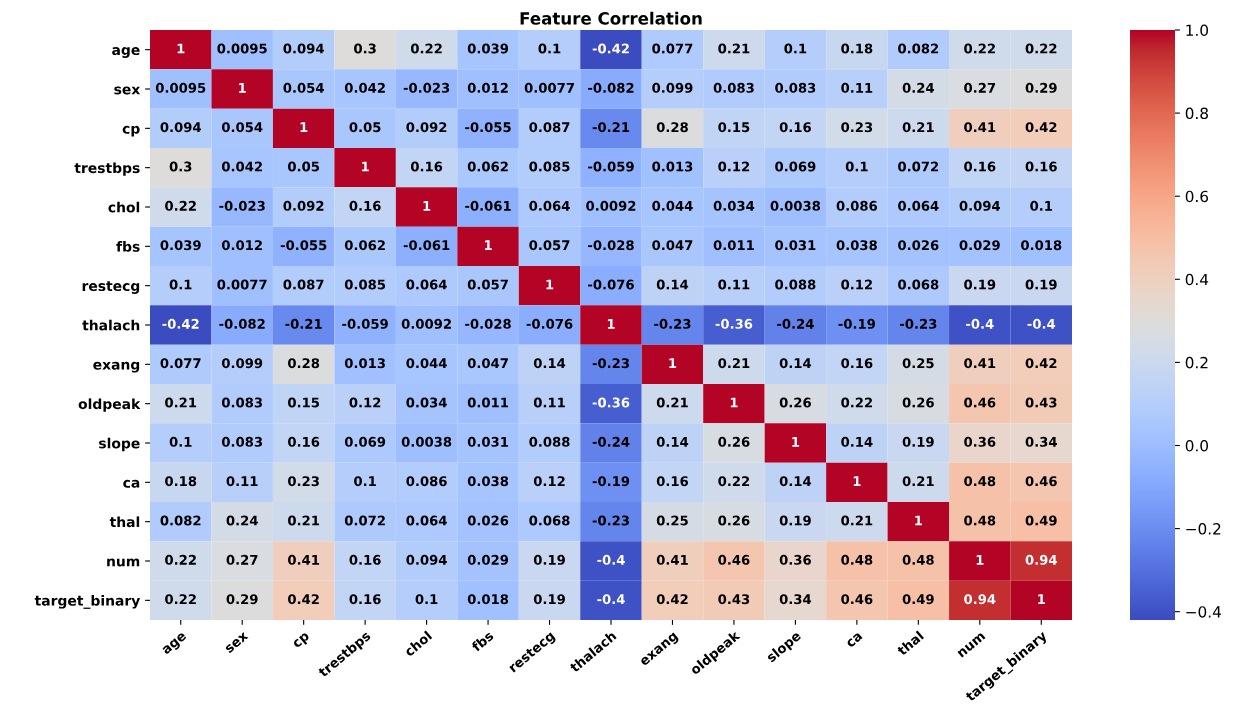 This screenshot has height=711, width=1247. Describe the element at coordinates (549, 559) in the screenshot. I see `data-label: 0.19` at that location.